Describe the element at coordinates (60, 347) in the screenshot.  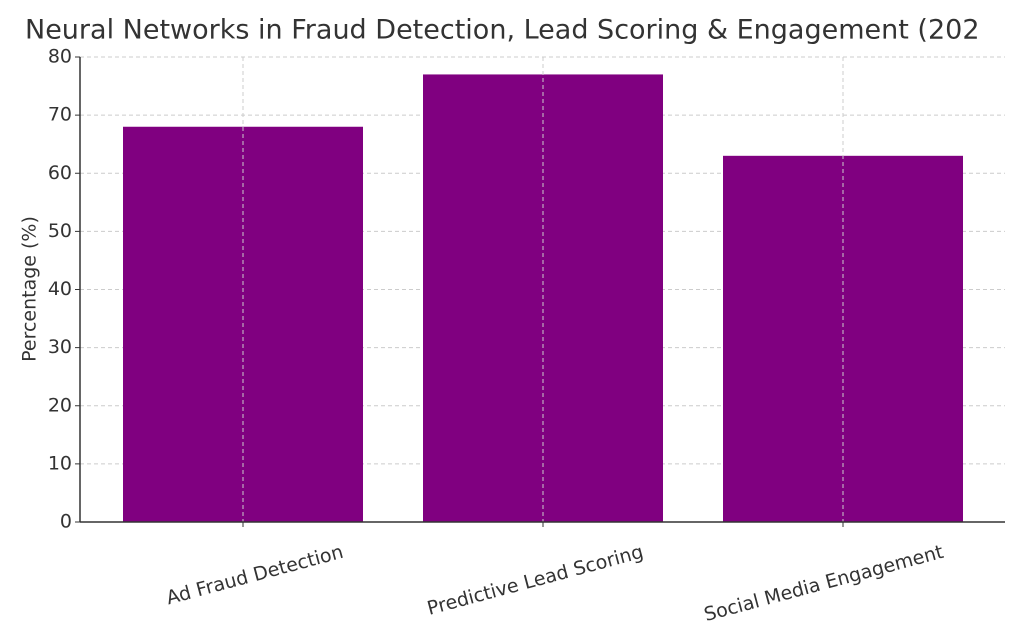
I see `y-tick-label: 30` at that location.